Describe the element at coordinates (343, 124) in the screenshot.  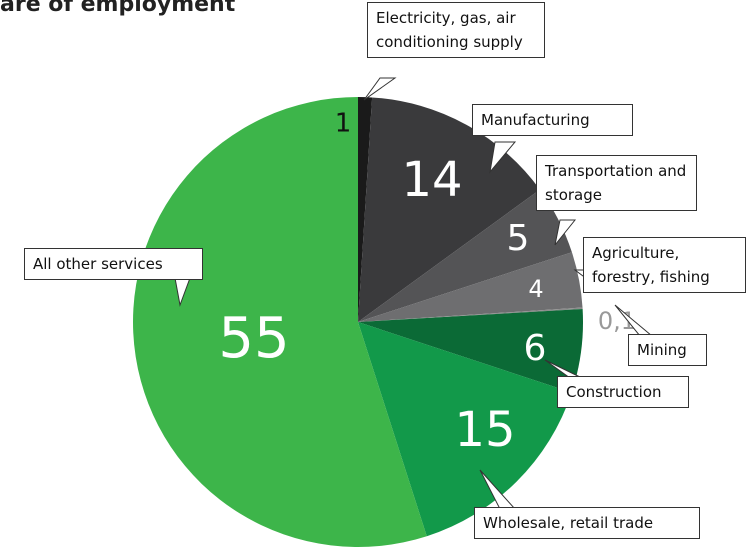
I see `data-label: 1` at that location.